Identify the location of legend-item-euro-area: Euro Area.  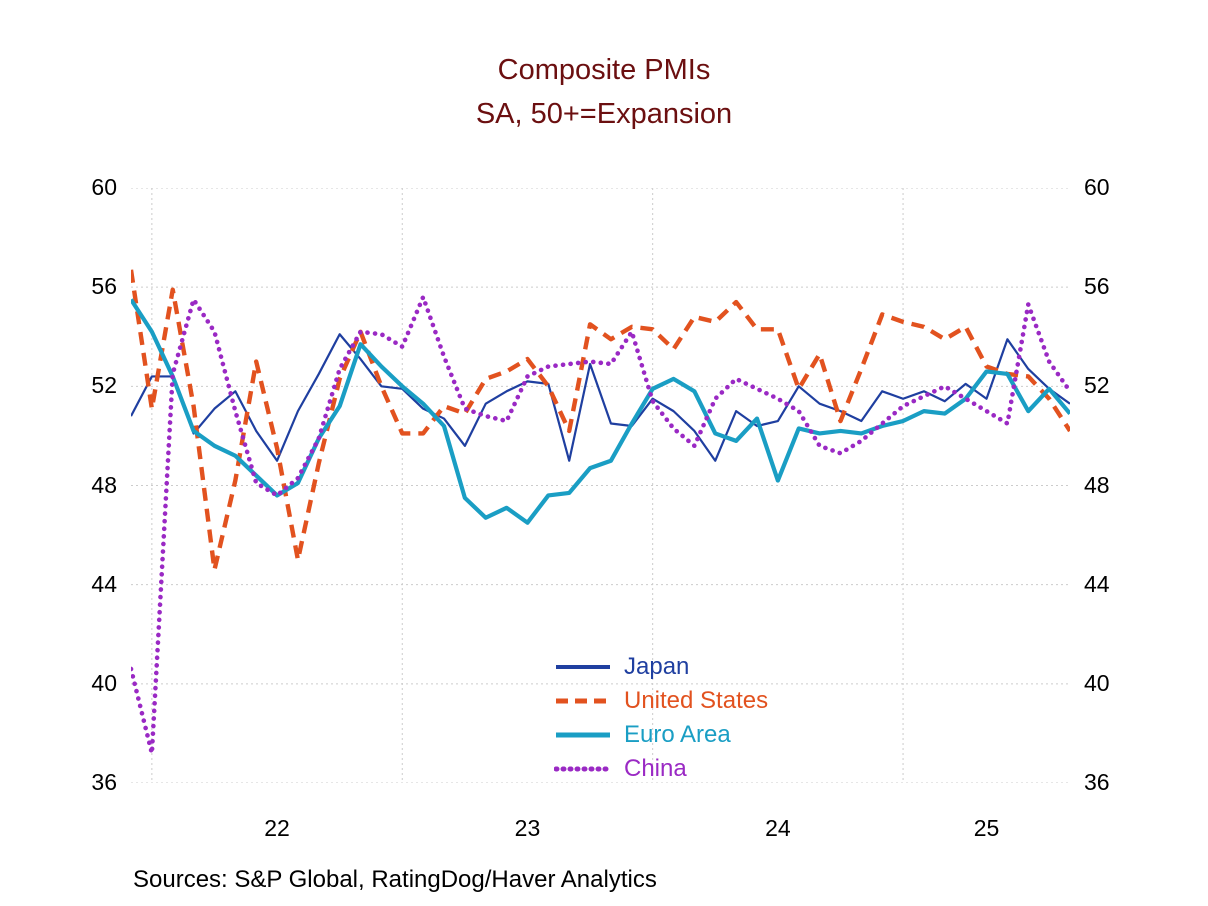
(704, 735).